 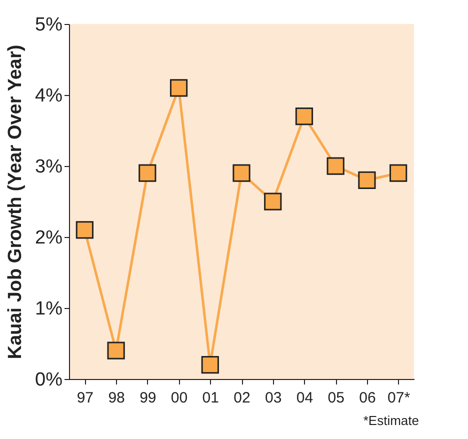 I want to click on x-tick-label: 03, so click(x=273, y=398).